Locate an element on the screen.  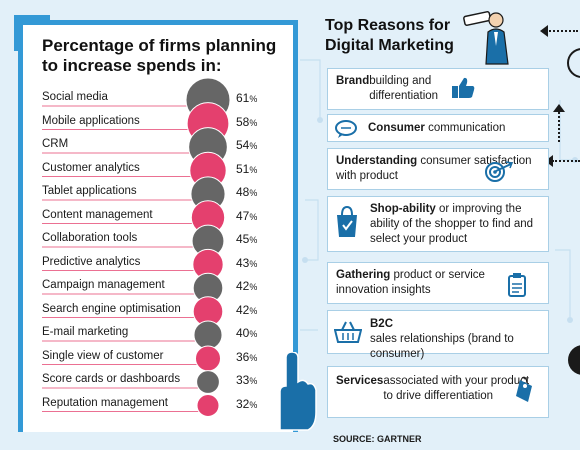
category-label: CRM is located at coordinates (55, 144).